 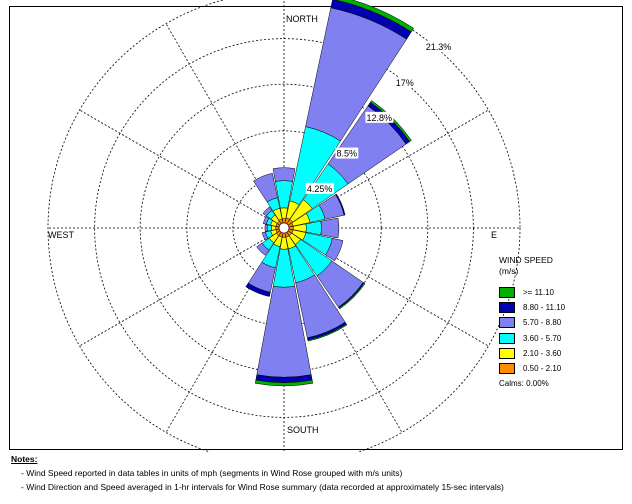 What do you see at coordinates (265, 187) in the screenshot?
I see `petal-segment-nnw` at bounding box center [265, 187].